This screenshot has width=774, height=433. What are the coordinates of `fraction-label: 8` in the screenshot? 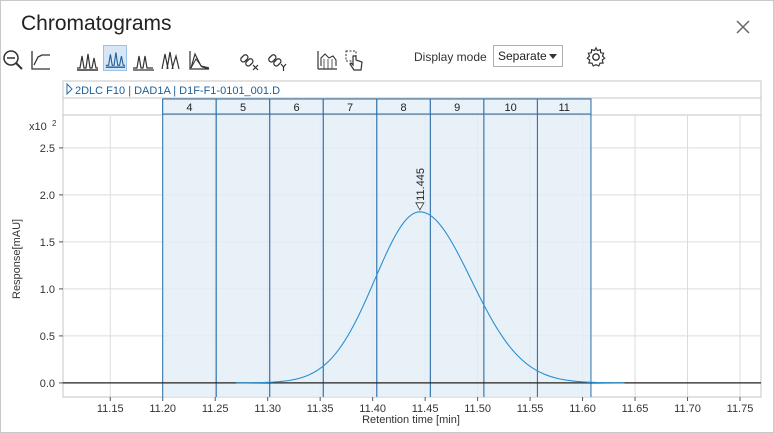 It's located at (404, 108).